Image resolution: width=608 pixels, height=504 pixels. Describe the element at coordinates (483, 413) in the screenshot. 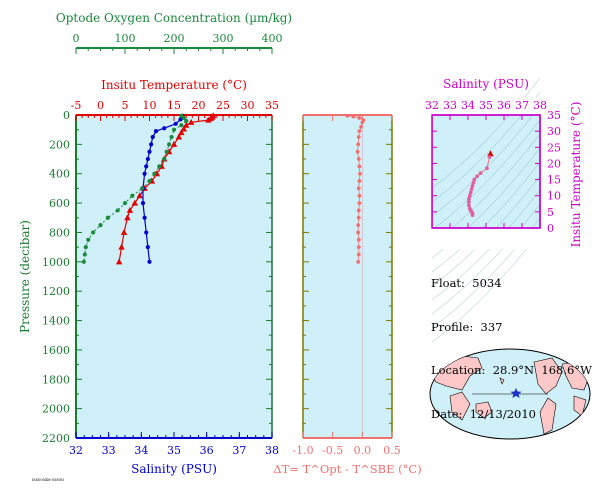

I see `date-row: Date: 12/13/2010` at that location.